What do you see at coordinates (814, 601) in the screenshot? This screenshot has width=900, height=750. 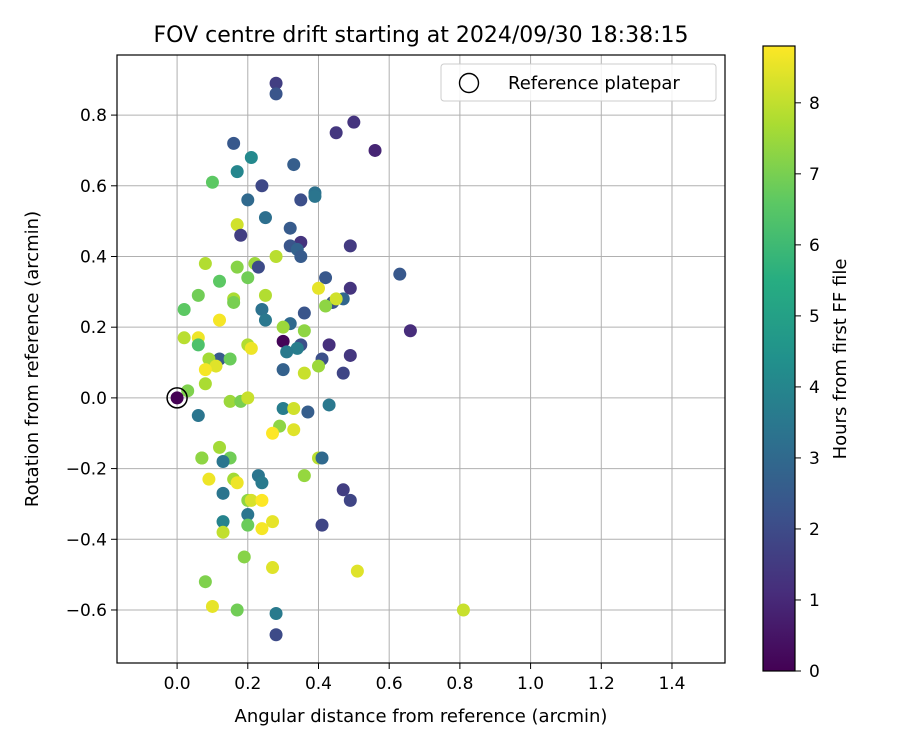 I see `colorbar-tick-label: 1` at bounding box center [814, 601].